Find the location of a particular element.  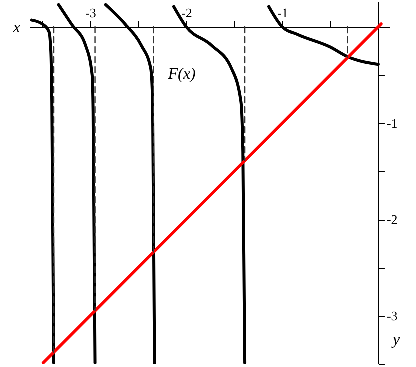

x-tick-label: -2 is located at coordinates (187, 13).